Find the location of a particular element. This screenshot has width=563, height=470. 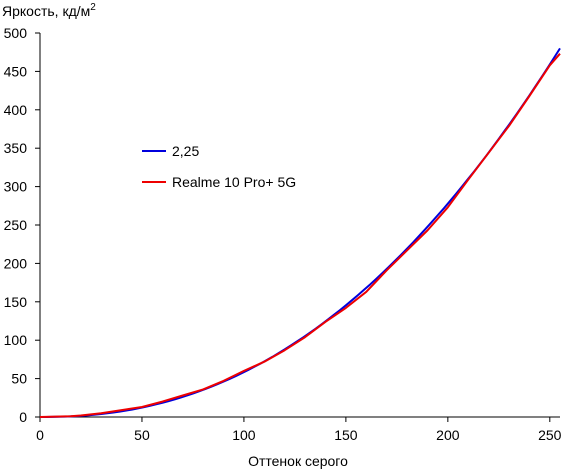

y-tick-label: 500 is located at coordinates (16, 33).